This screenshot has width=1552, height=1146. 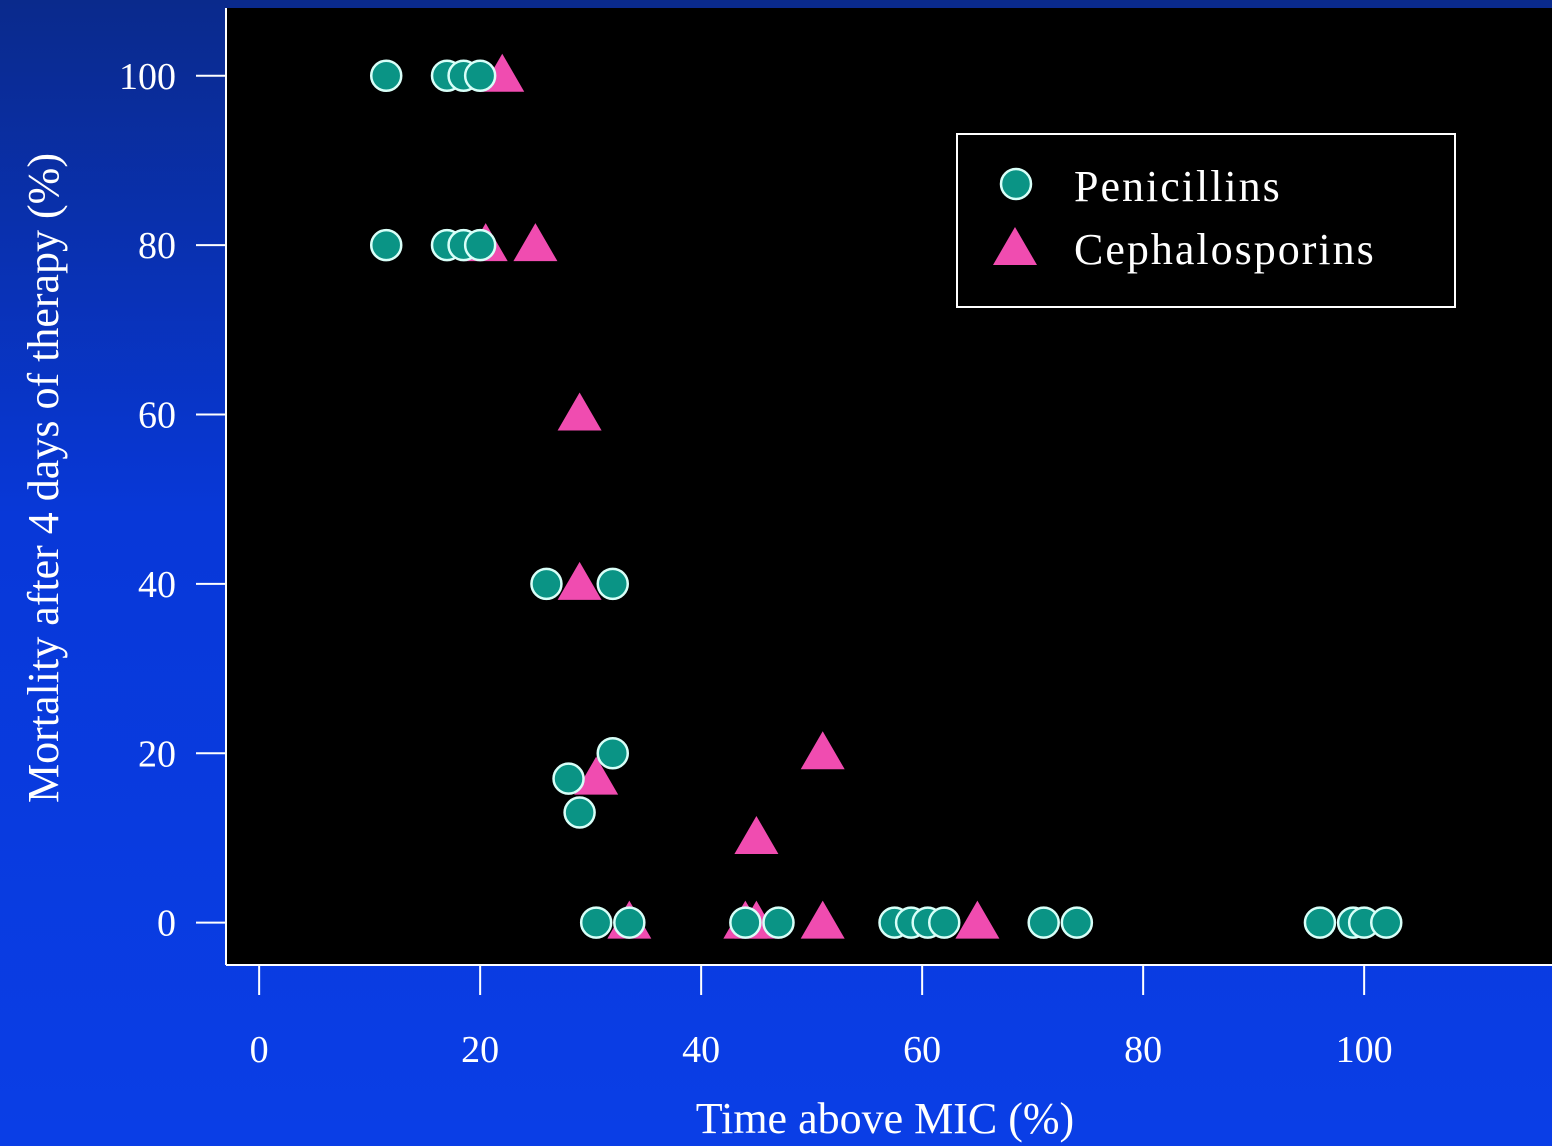 What do you see at coordinates (157, 754) in the screenshot?
I see `y-tick-label: 20` at bounding box center [157, 754].